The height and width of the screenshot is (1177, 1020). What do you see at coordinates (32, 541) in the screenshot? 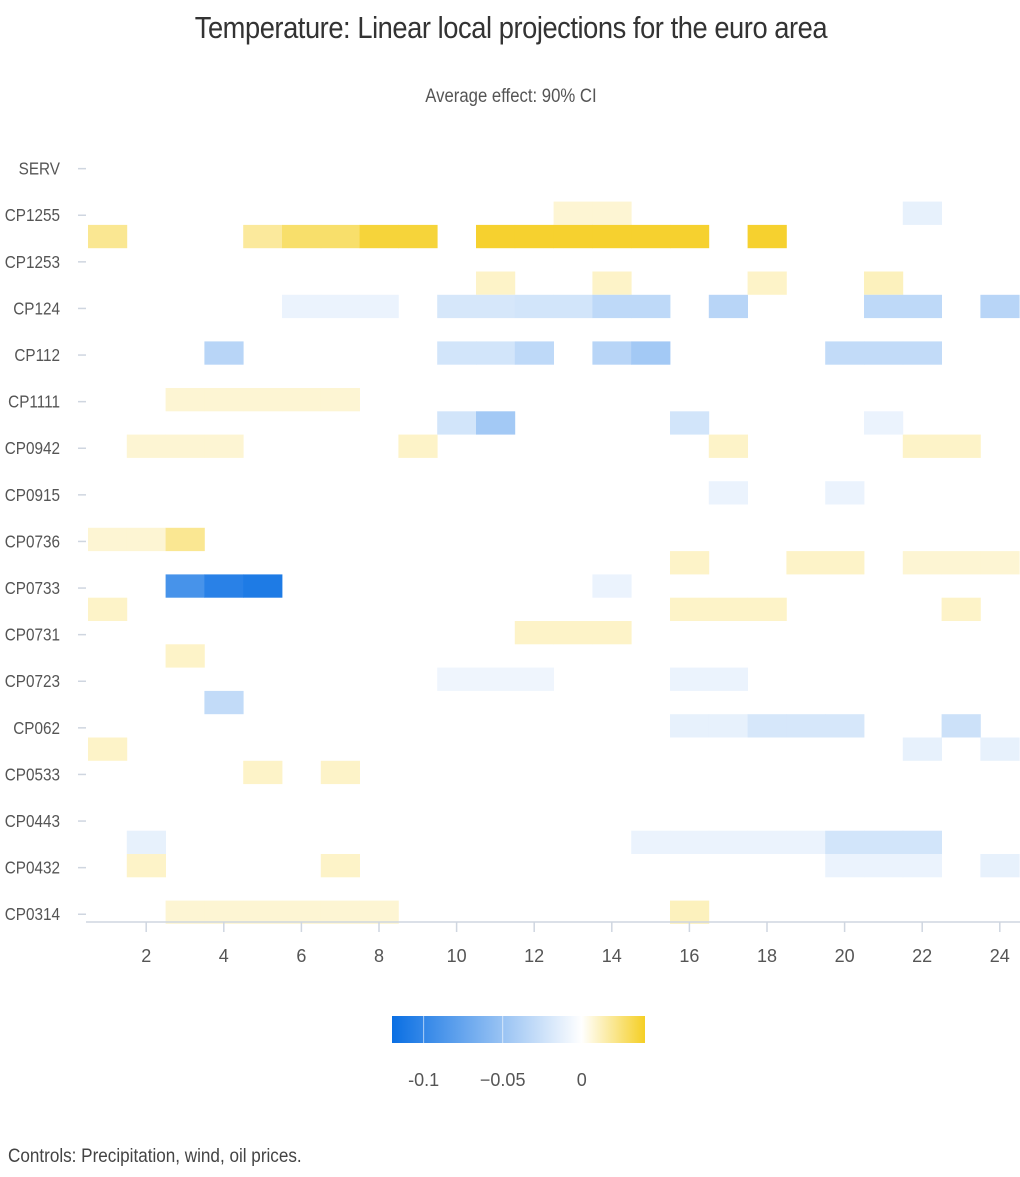
I see `y-tick-label: CP0736` at bounding box center [32, 541].